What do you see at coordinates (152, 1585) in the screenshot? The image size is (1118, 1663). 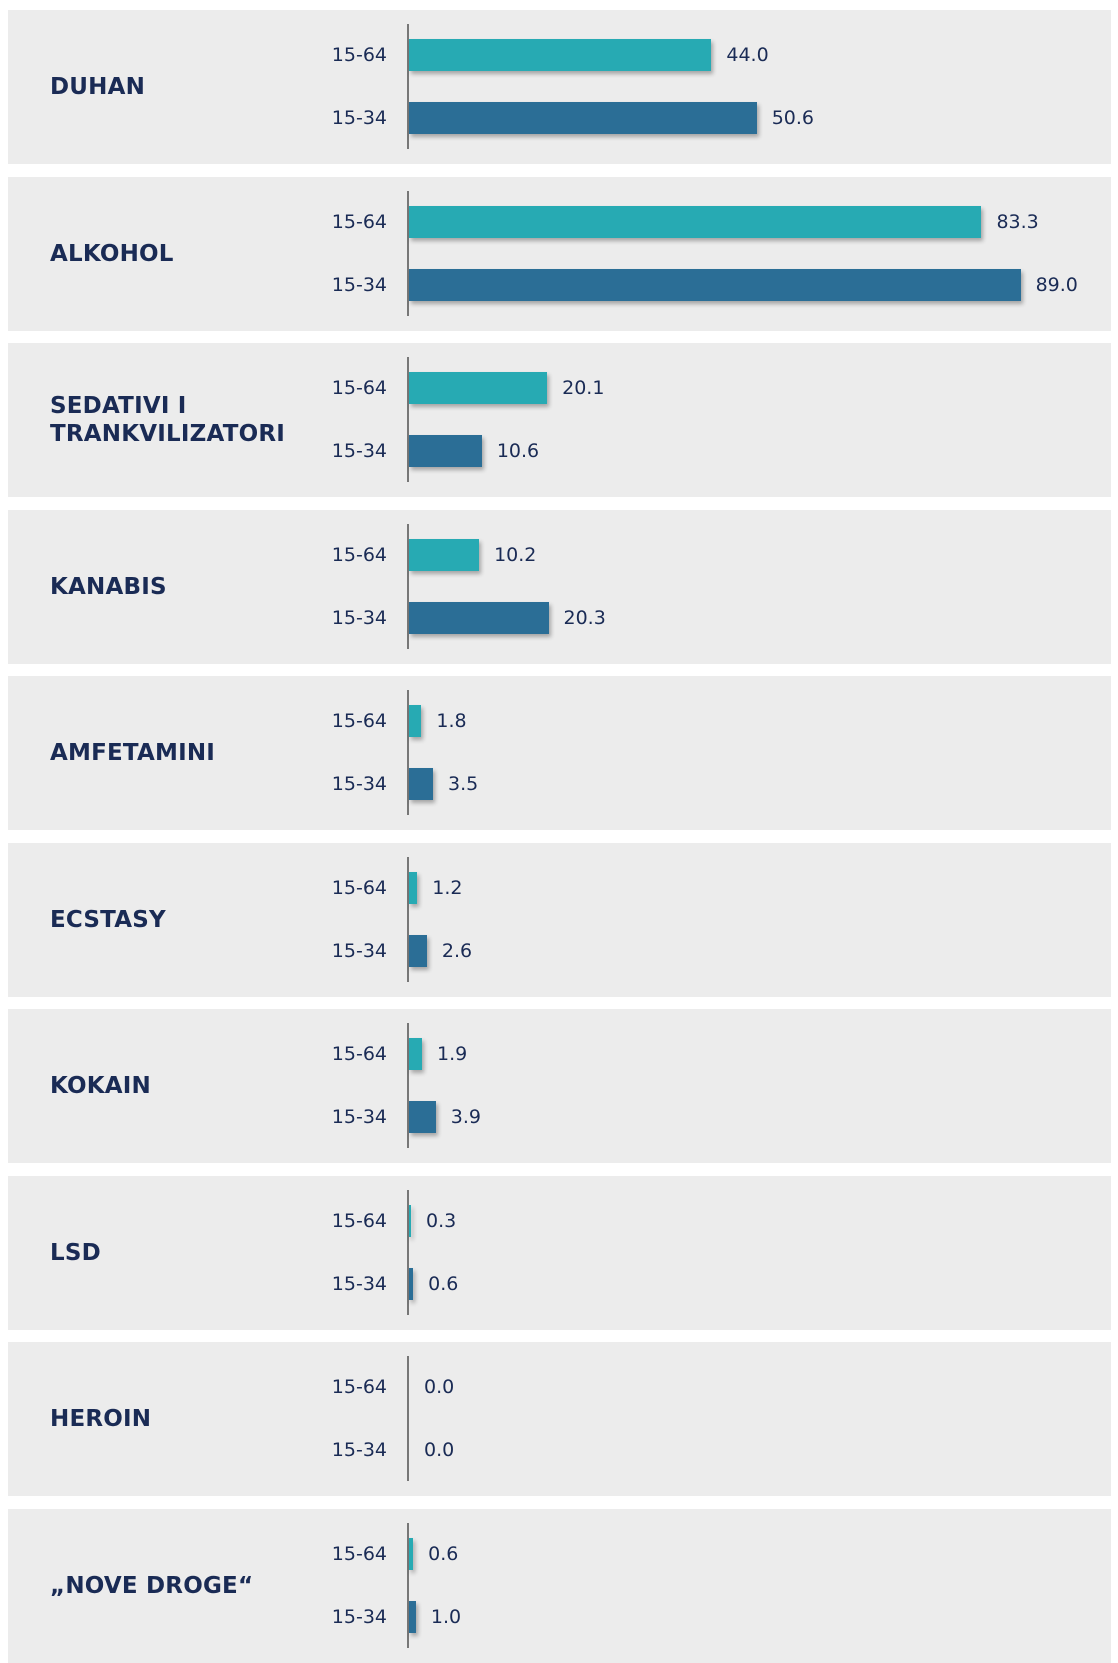 I see `category-label: „NOVE DROGE“` at bounding box center [152, 1585].